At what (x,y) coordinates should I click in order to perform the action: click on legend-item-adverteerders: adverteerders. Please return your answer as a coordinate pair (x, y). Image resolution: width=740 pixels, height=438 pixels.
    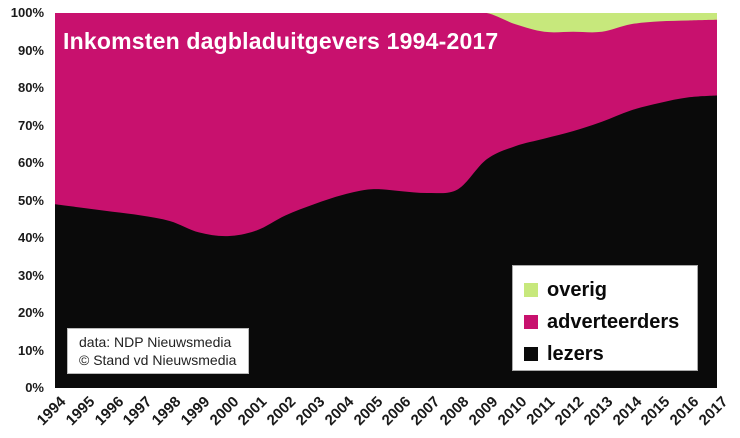
    Looking at the image, I should click on (610, 321).